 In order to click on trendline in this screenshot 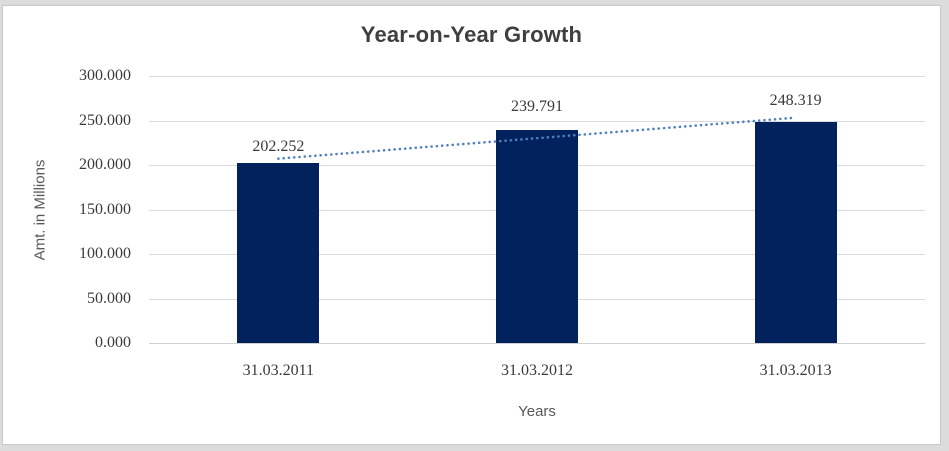, I will do `click(537, 138)`.